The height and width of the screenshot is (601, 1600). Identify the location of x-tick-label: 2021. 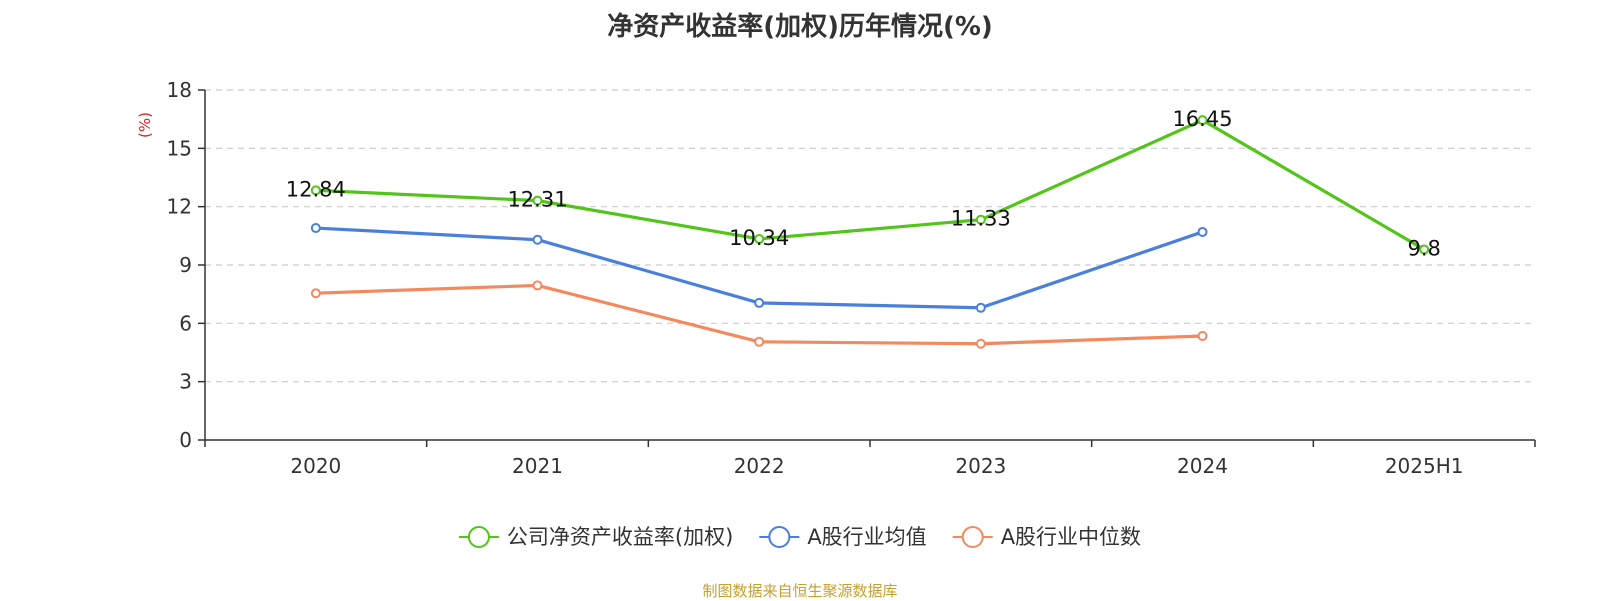
(537, 466).